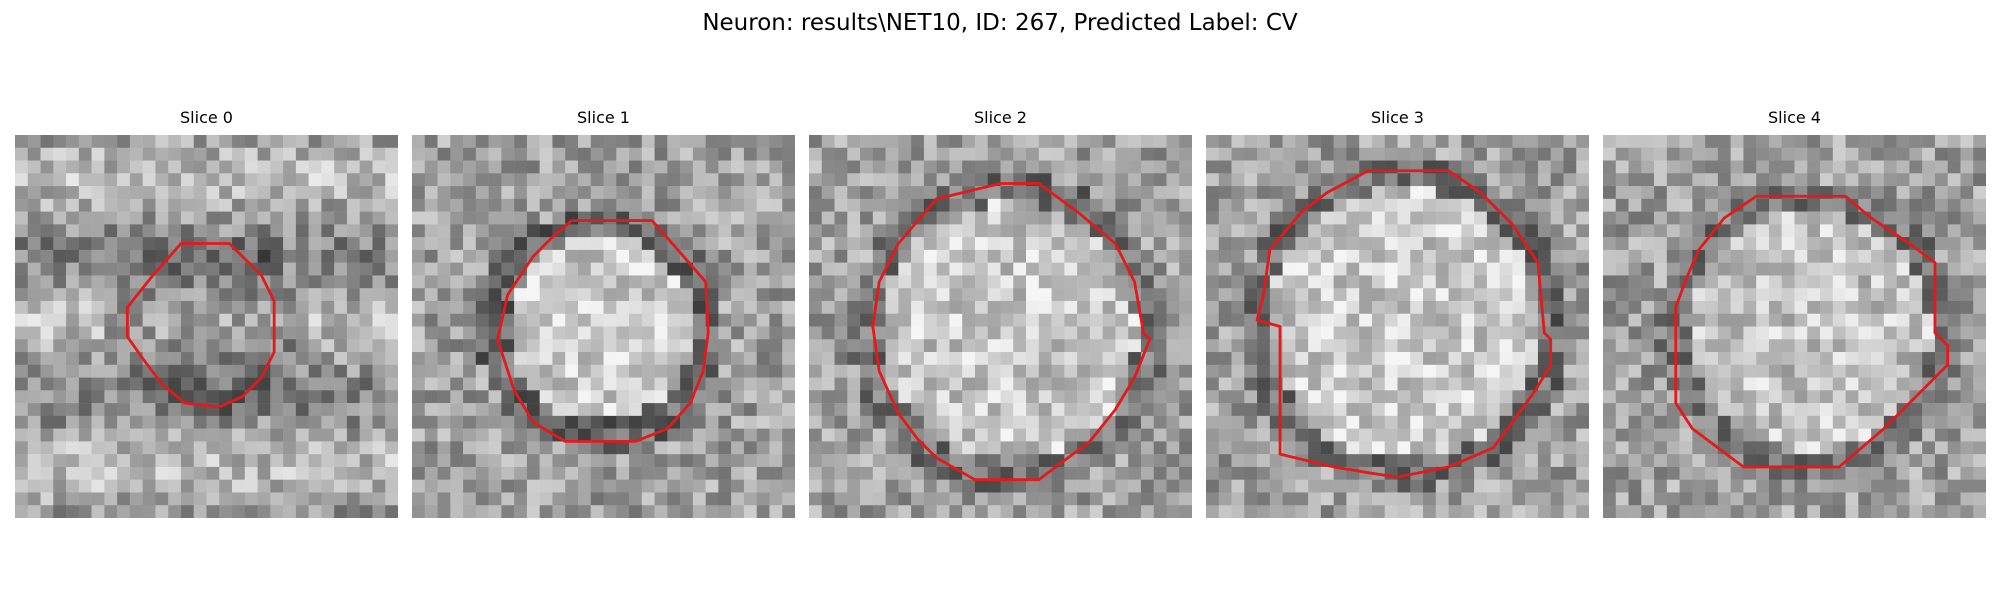  I want to click on slice-panel-4: Slice 4, so click(1794, 313).